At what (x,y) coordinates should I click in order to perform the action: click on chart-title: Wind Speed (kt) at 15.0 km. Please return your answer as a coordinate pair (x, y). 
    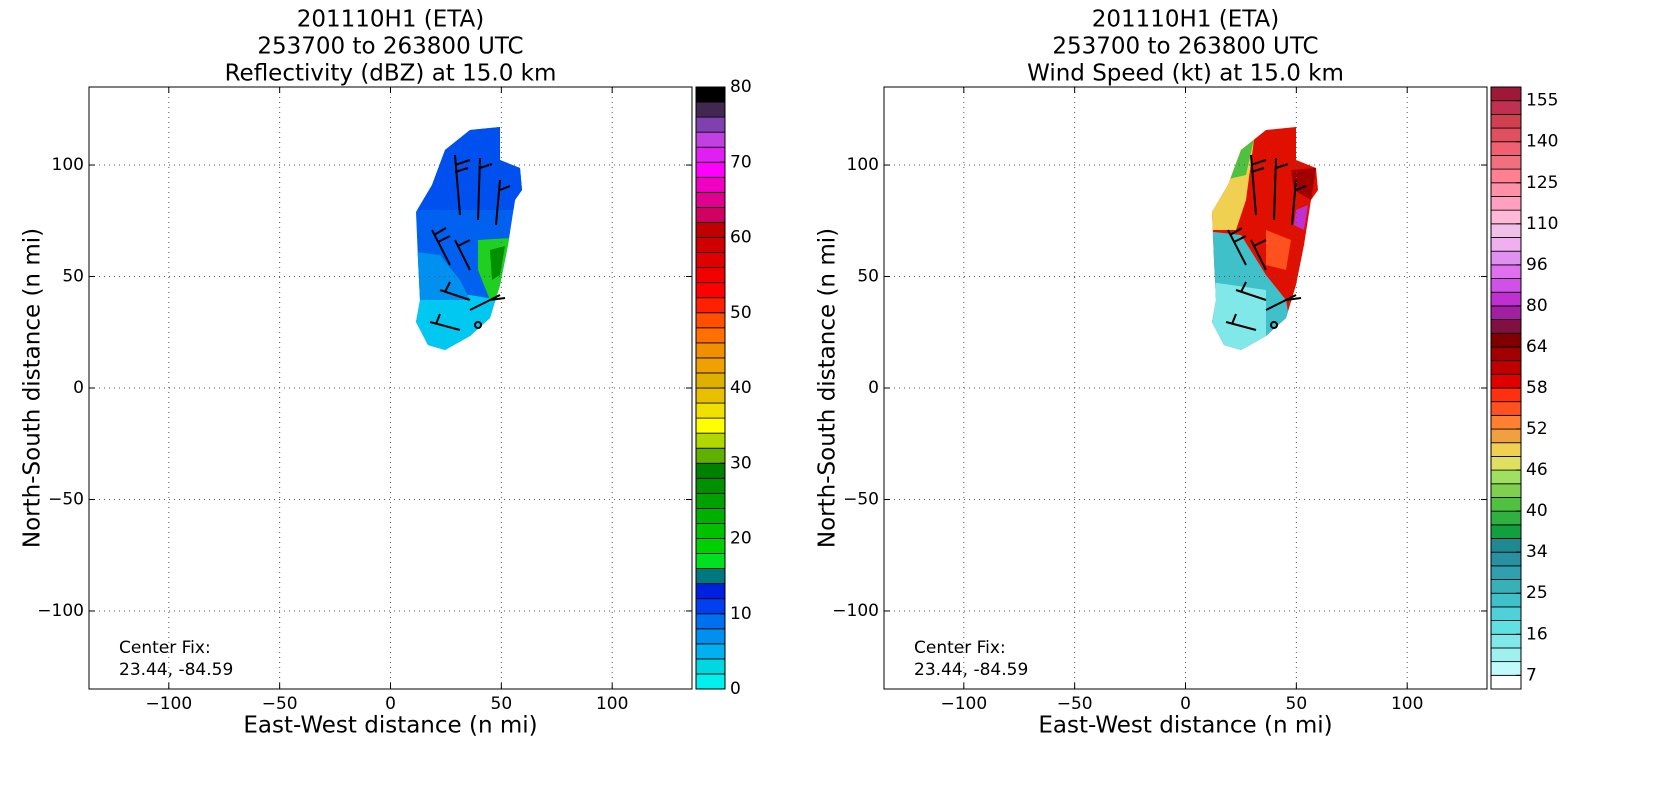
    Looking at the image, I should click on (1185, 74).